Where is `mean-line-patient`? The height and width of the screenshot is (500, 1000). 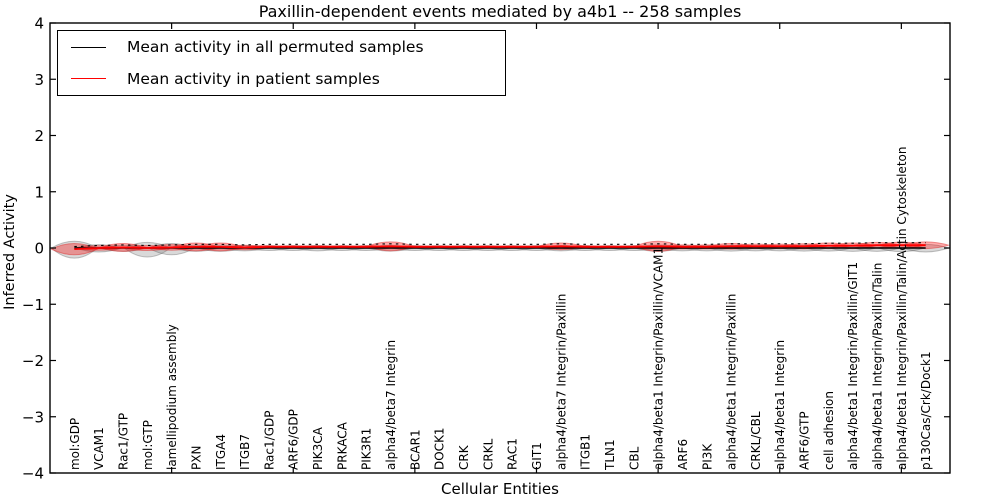 mean-line-patient is located at coordinates (500, 247).